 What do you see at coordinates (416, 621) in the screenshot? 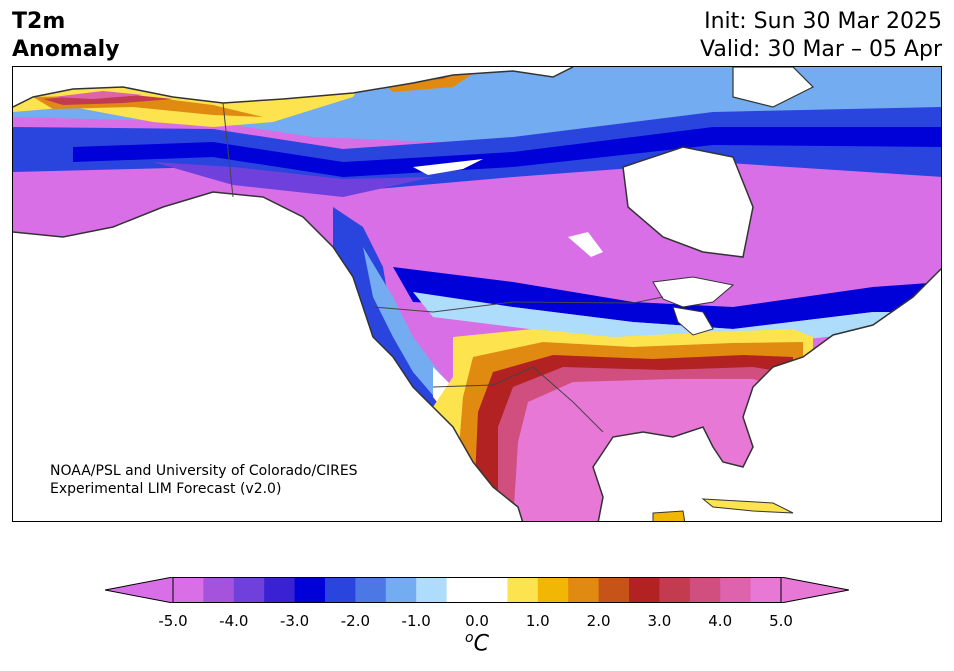
I see `colorbar-tick-label: -1.0` at bounding box center [416, 621].